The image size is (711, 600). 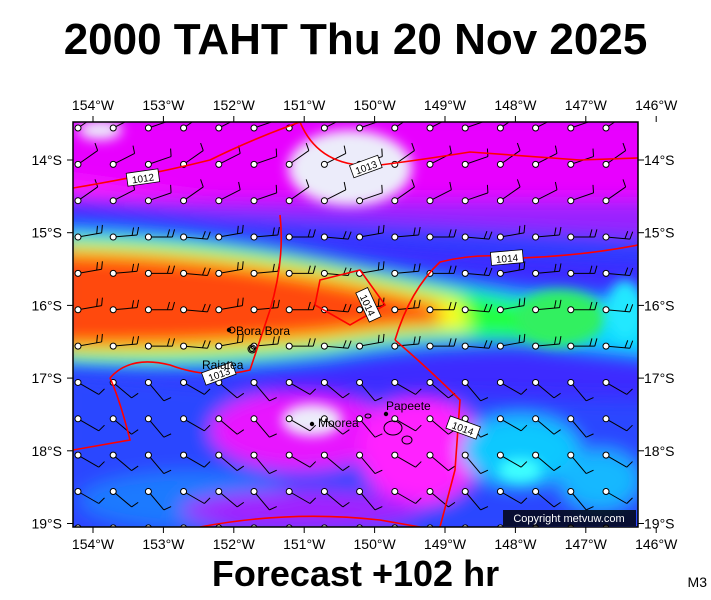 What do you see at coordinates (516, 292) in the screenshot?
I see `isobar-1014-b` at bounding box center [516, 292].